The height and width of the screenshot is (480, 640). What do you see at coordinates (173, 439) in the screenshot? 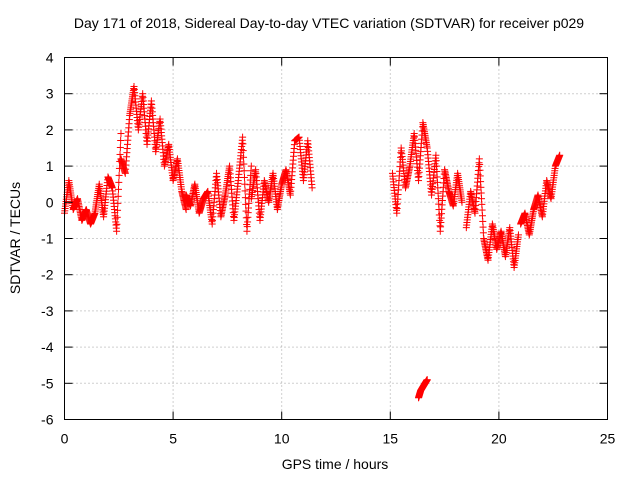
I see `x-tick-label: 5` at bounding box center [173, 439].